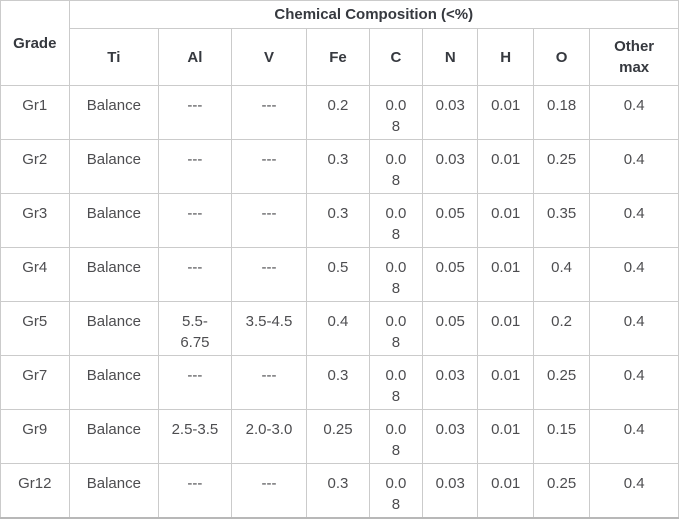 The image size is (679, 520). What do you see at coordinates (114, 57) in the screenshot?
I see `column-header-ti: Ti` at bounding box center [114, 57].